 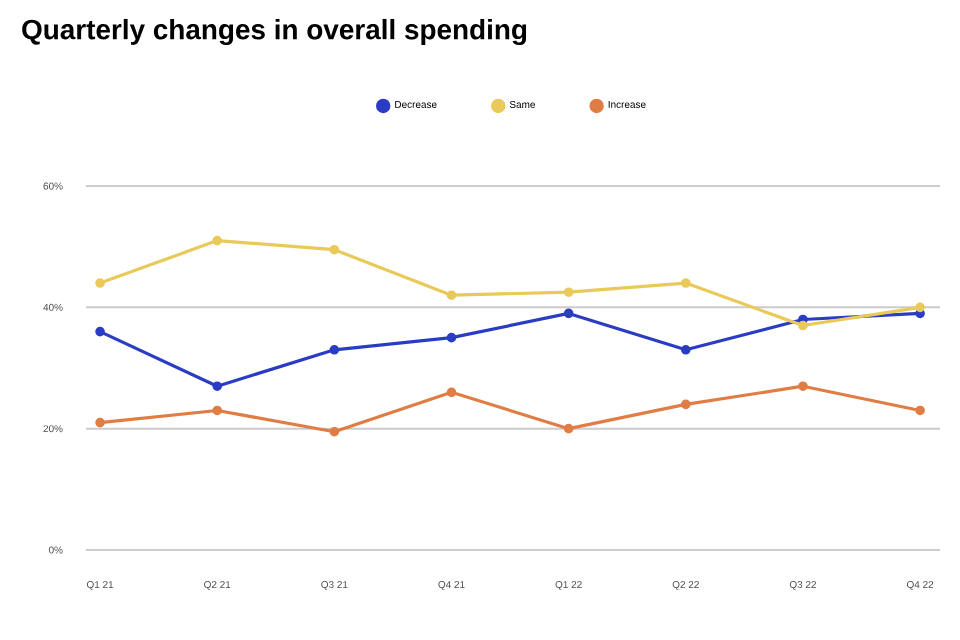 What do you see at coordinates (274, 32) in the screenshot?
I see `chart-title: Quarterly changes in overall spending` at bounding box center [274, 32].